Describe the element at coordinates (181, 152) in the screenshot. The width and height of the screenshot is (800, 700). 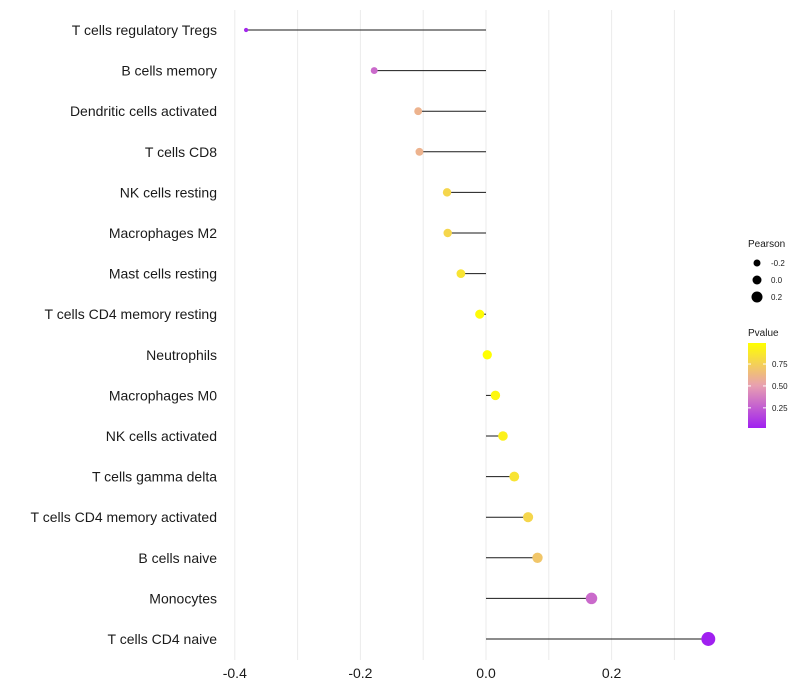
I see `category-label: T cells CD8` at that location.